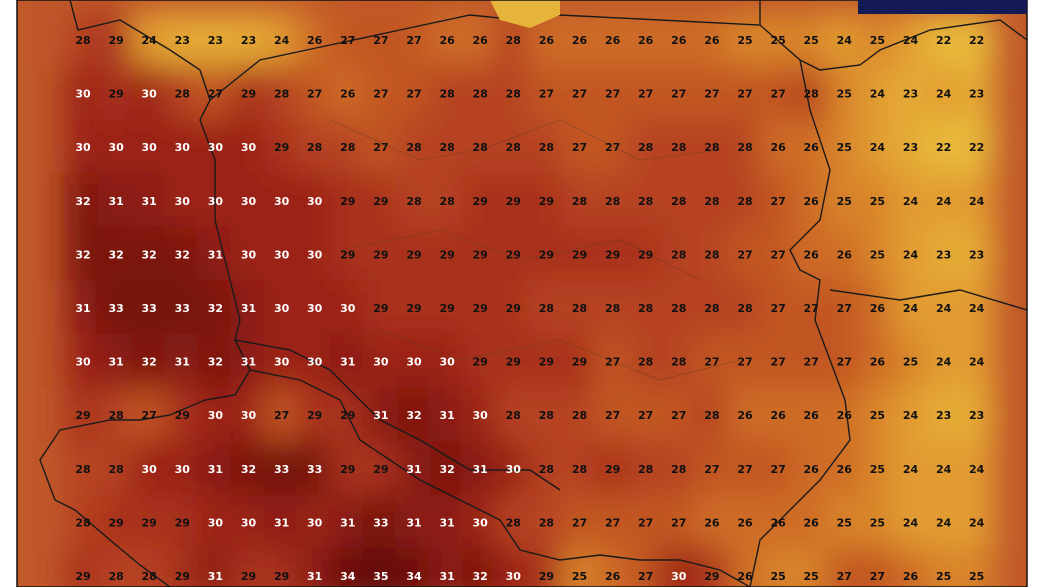  What do you see at coordinates (380, 576) in the screenshot?
I see `temperature-label: 35` at bounding box center [380, 576].